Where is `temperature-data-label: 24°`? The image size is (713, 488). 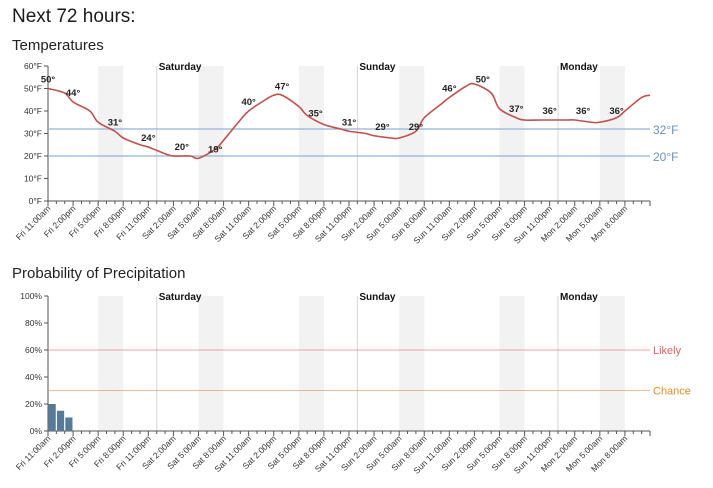 temperature-data-label: 24° is located at coordinates (148, 138).